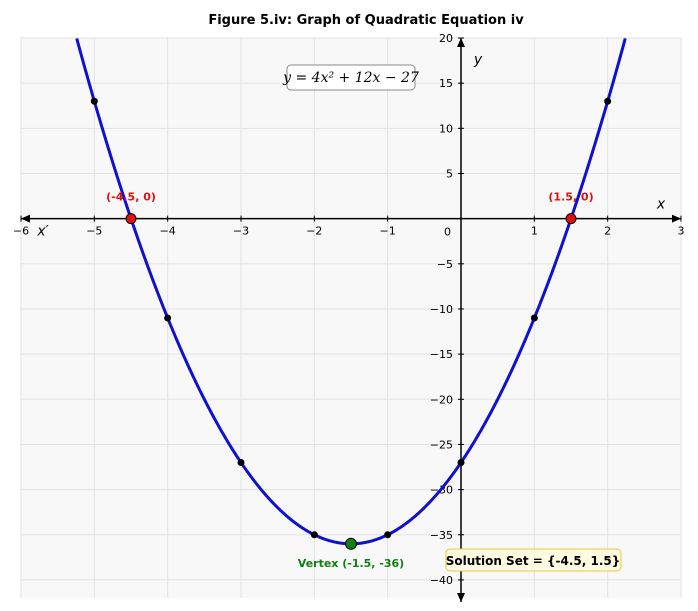  I want to click on y-axis-arrow-bottom, so click(461, 597).